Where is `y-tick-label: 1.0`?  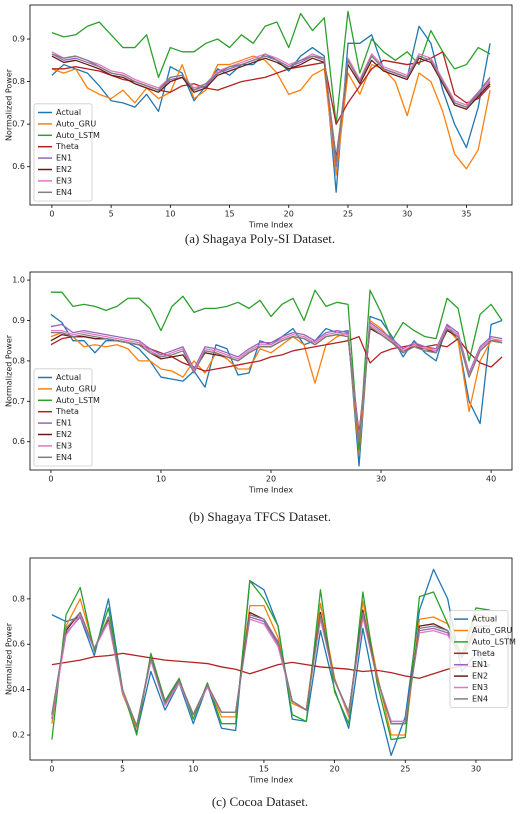
y-tick-label: 1.0 is located at coordinates (18, 280).